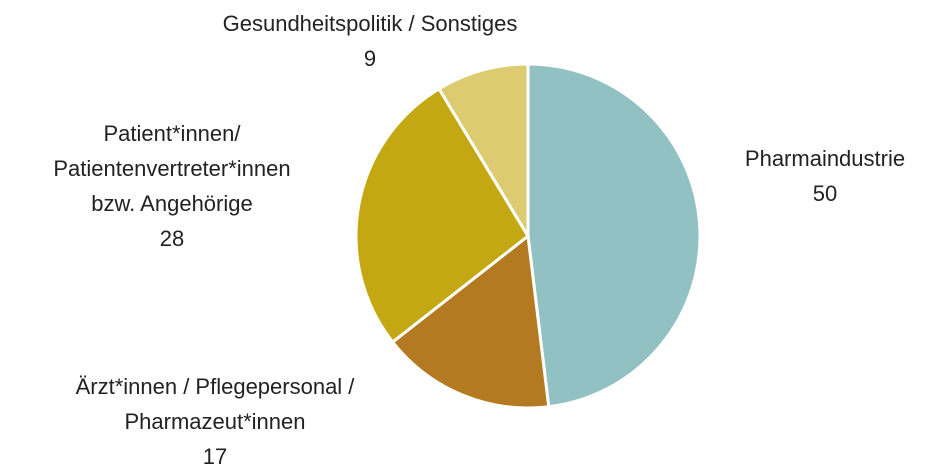  I want to click on slice-label: Pharmaindustrie, so click(825, 158).